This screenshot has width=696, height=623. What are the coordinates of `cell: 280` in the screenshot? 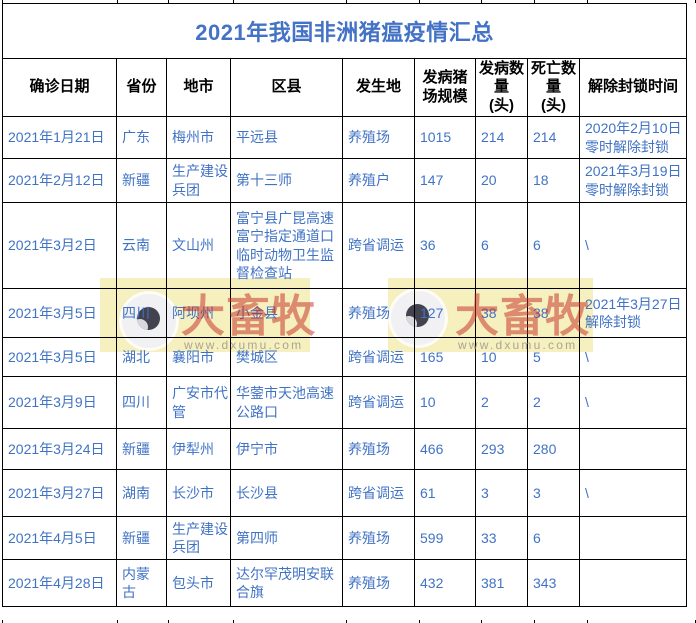 It's located at (553, 449).